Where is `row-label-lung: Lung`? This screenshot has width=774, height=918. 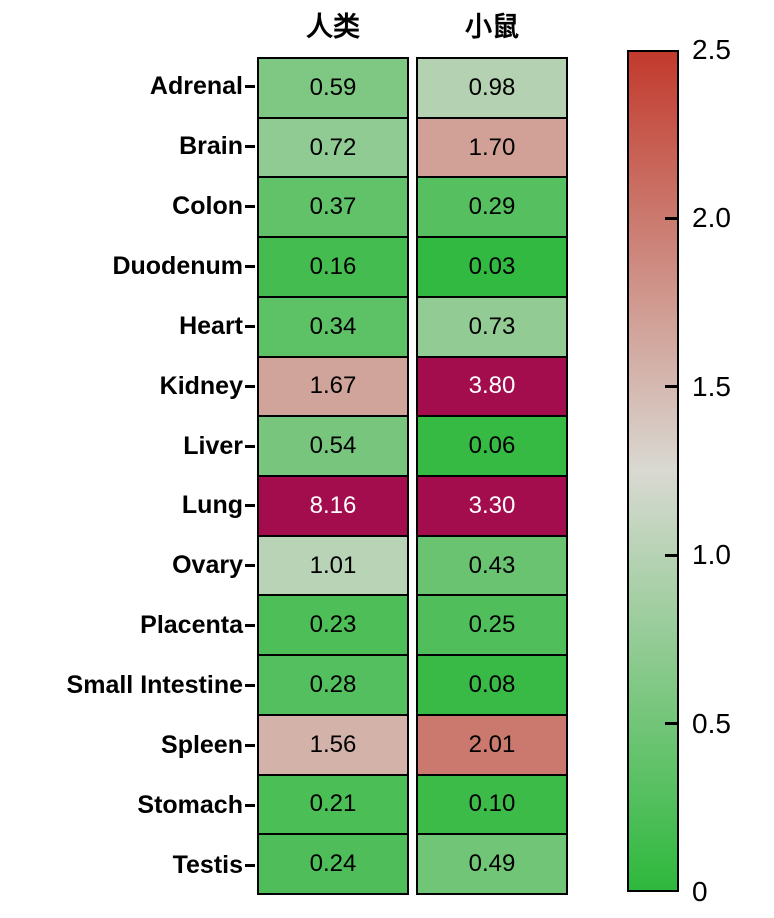
row-label-lung: Lung is located at coordinates (212, 505).